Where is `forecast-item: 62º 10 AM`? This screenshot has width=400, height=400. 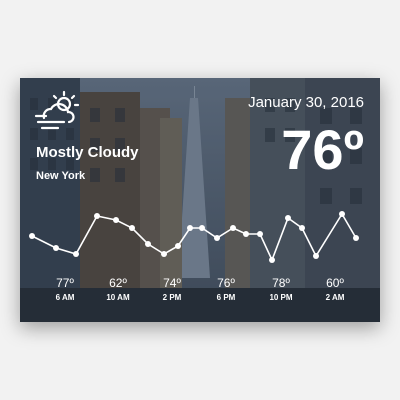 forecast-item: 62º 10 AM is located at coordinates (118, 289).